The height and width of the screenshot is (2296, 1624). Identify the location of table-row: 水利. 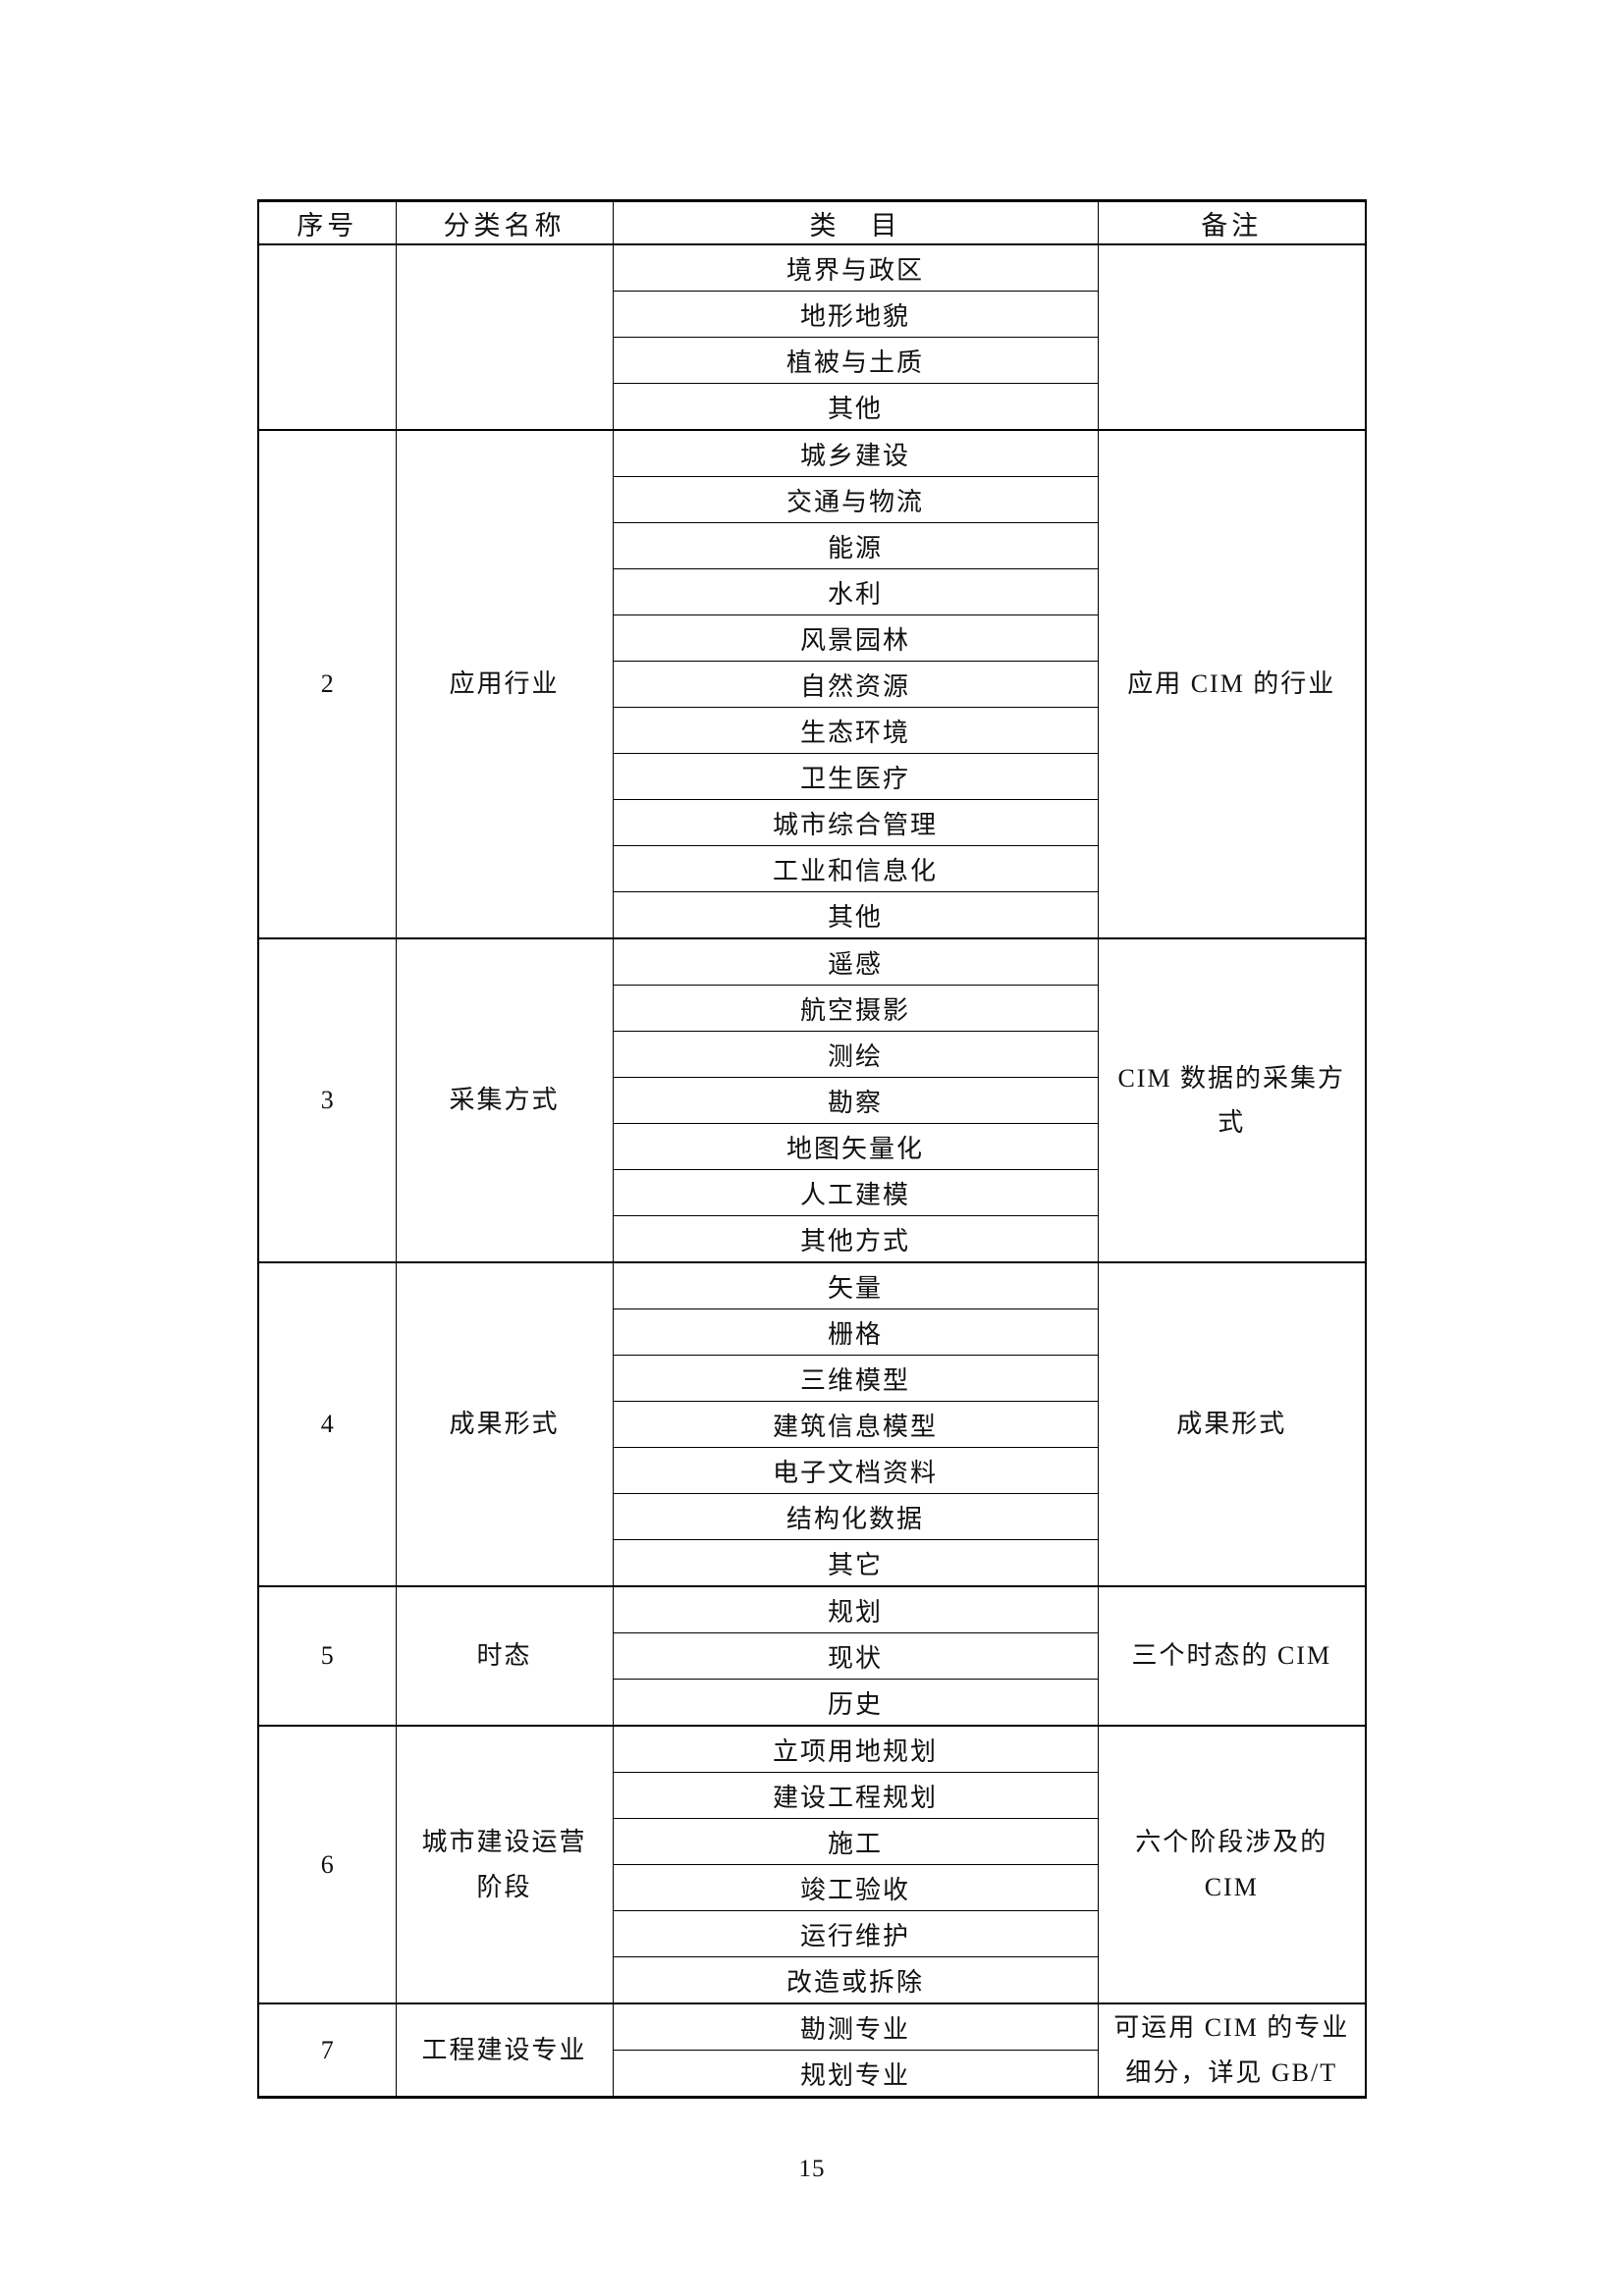
(812, 592).